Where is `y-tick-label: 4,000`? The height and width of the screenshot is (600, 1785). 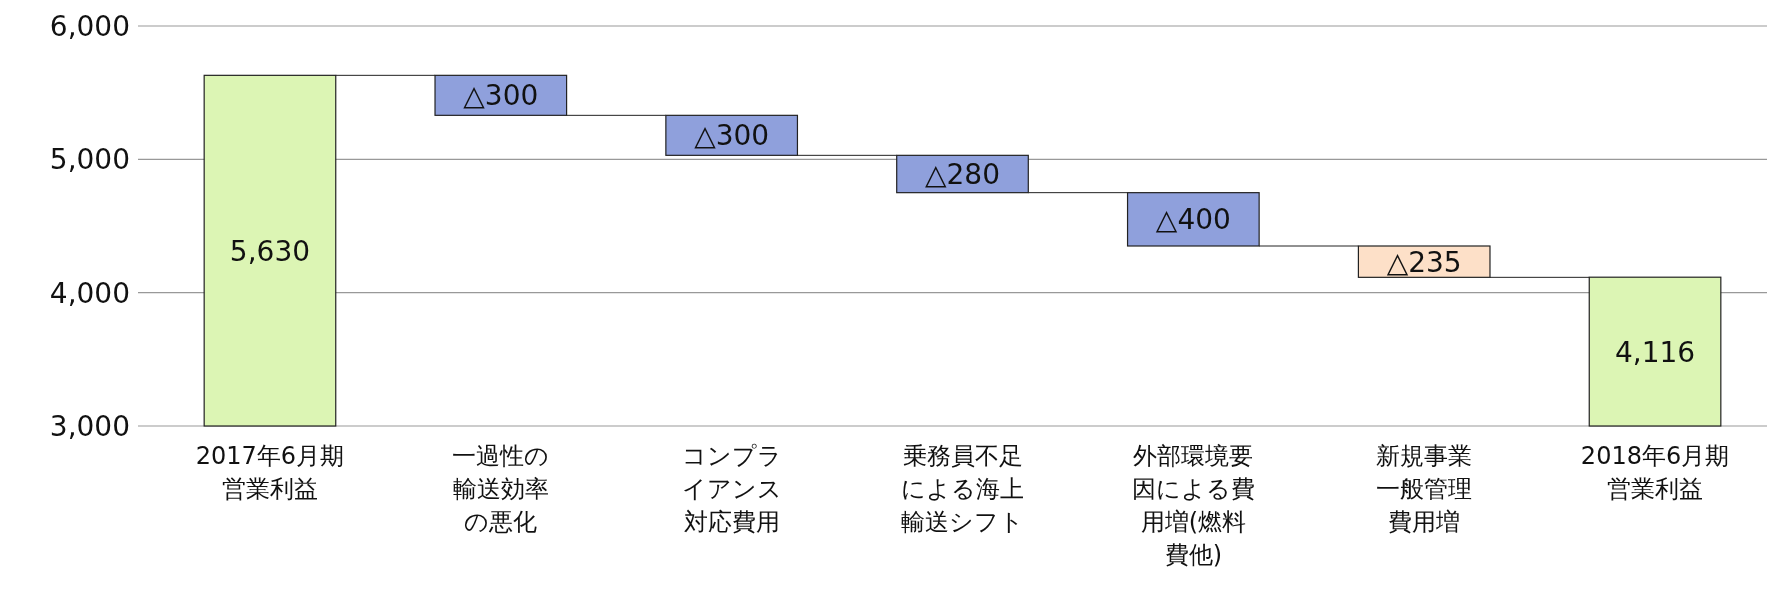 y-tick-label: 4,000 is located at coordinates (89, 293).